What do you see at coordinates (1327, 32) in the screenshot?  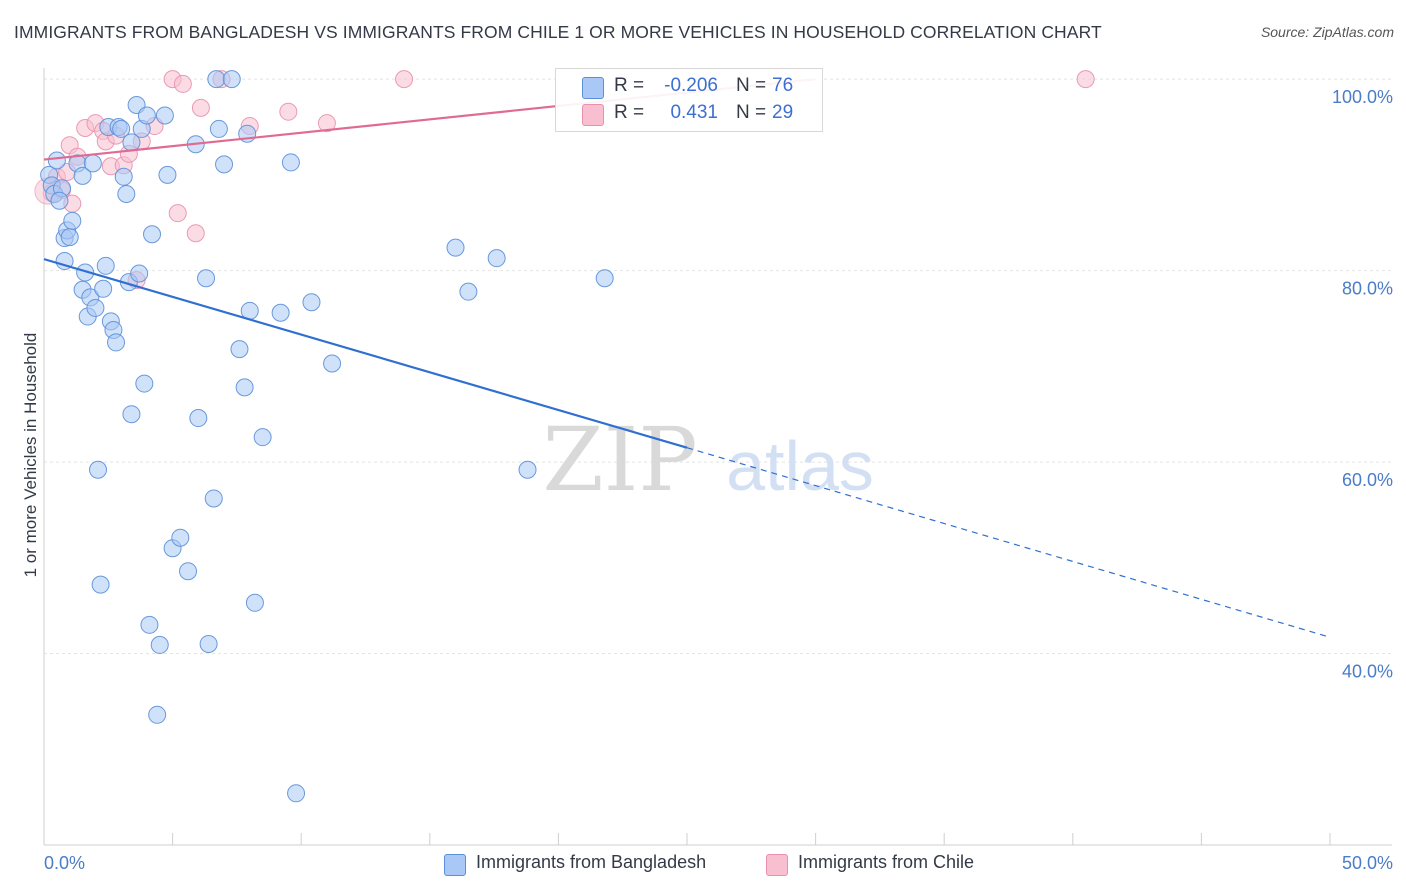 I see `source-label: Source: ZipAtlas.com` at bounding box center [1327, 32].